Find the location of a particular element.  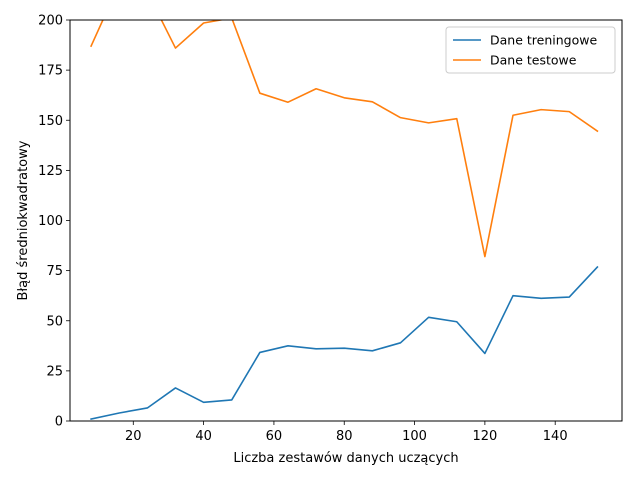

y-tick-label: 125 is located at coordinates (50, 171).